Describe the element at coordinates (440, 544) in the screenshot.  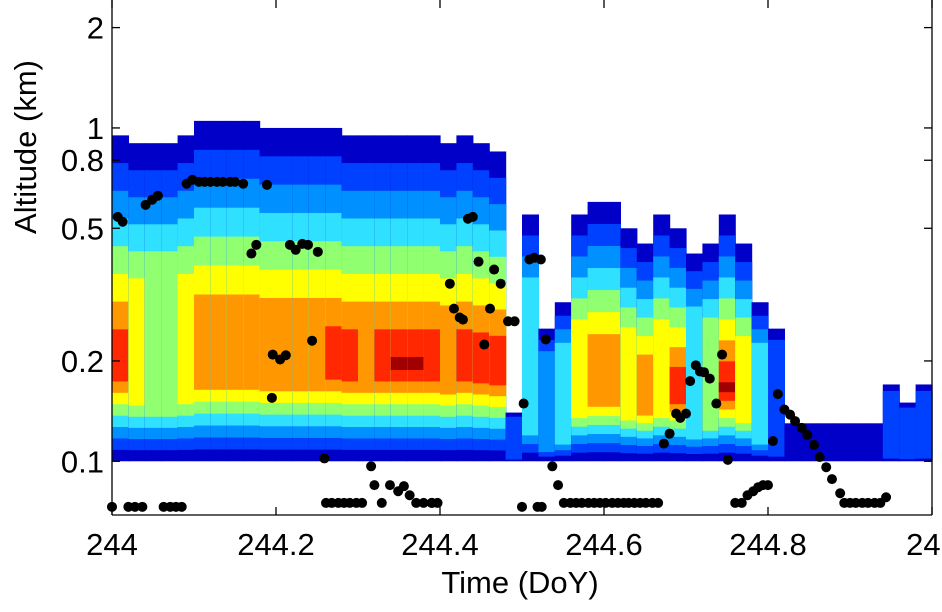
I see `x-tick-label: 244.4` at that location.